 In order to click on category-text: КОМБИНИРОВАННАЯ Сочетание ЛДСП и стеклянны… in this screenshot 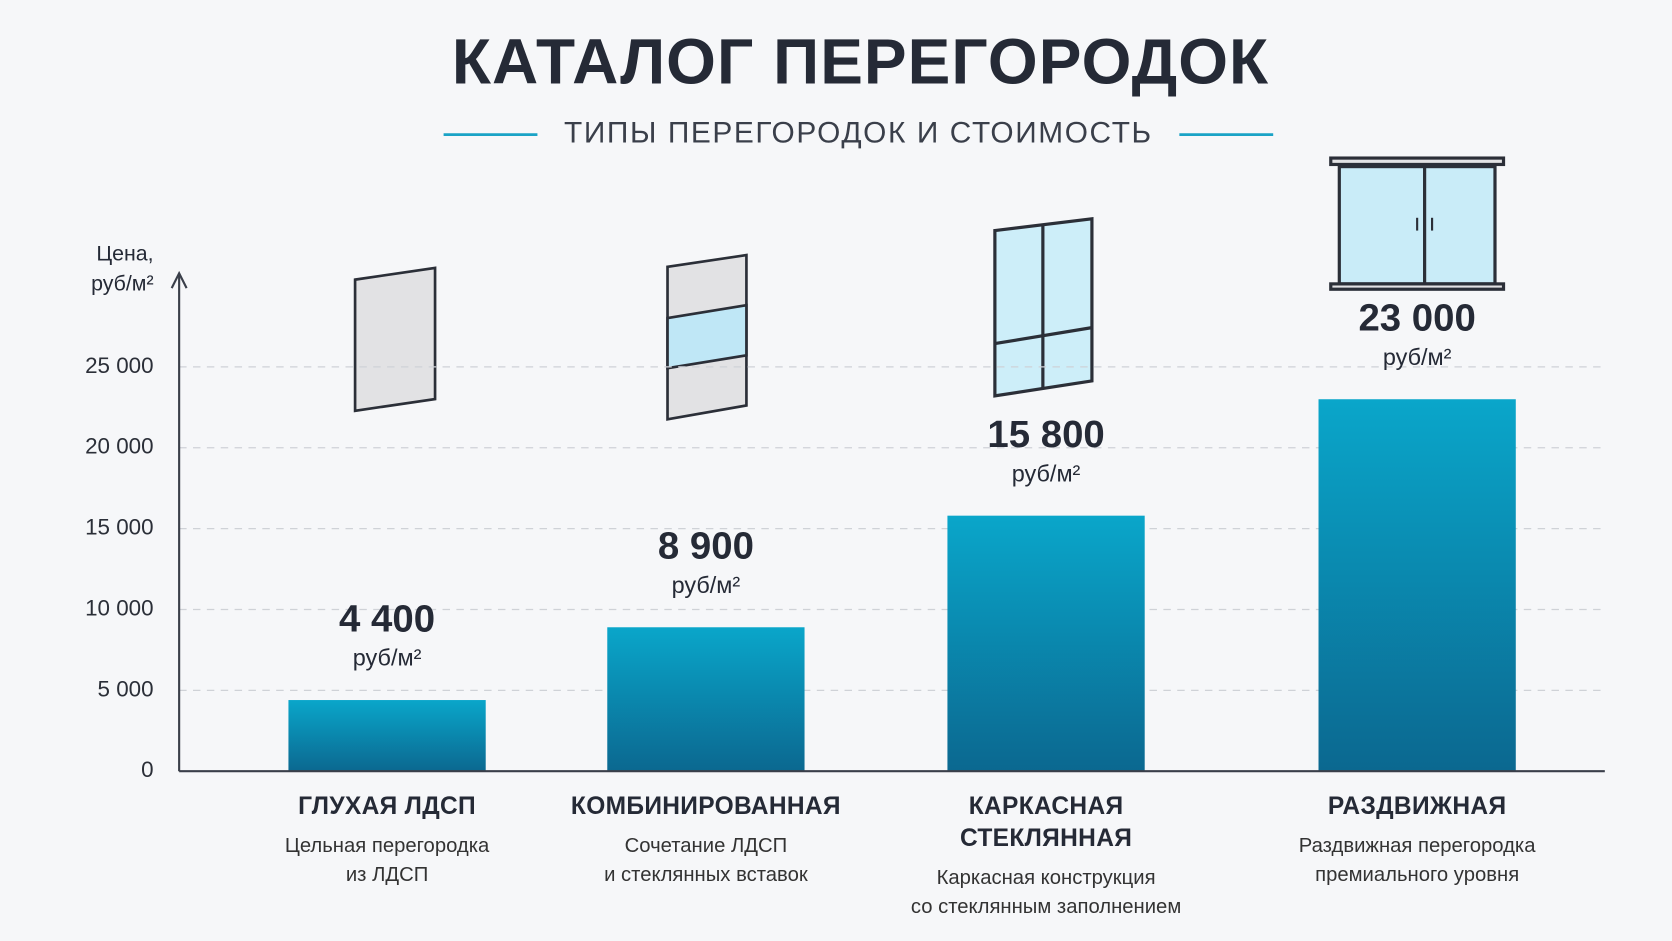, I will do `click(705, 839)`.